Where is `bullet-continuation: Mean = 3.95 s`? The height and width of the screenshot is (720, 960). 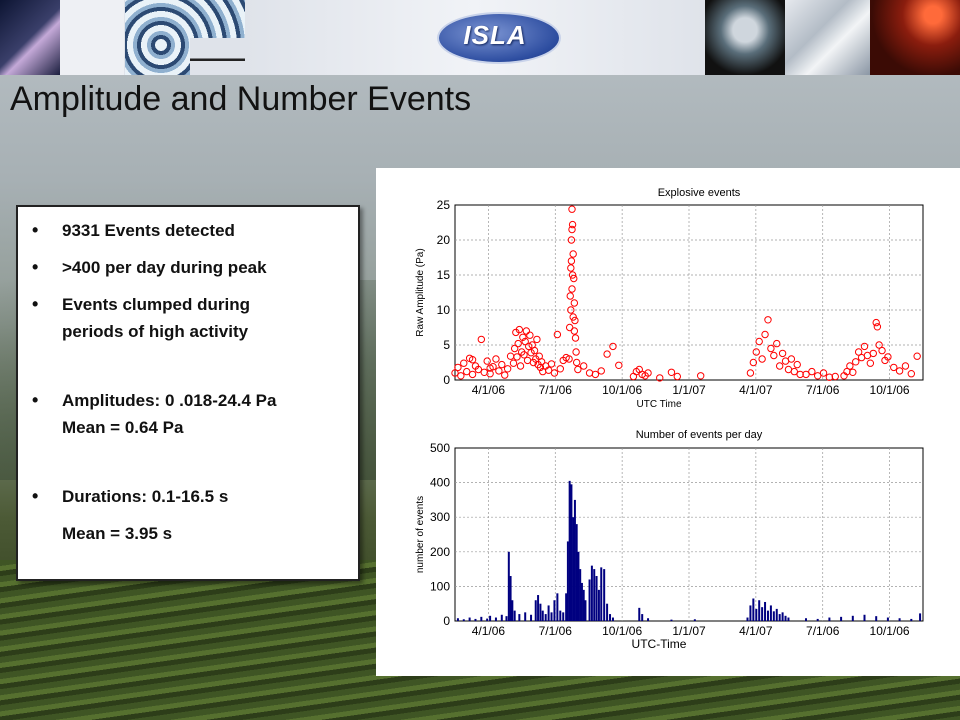 bullet-continuation: Mean = 3.95 s is located at coordinates (188, 533).